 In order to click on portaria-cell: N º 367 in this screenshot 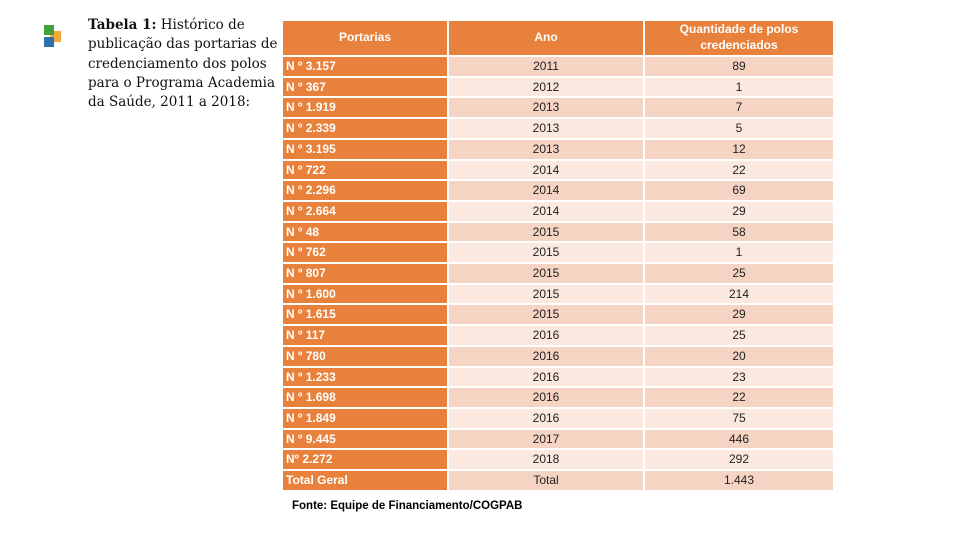, I will do `click(365, 87)`.